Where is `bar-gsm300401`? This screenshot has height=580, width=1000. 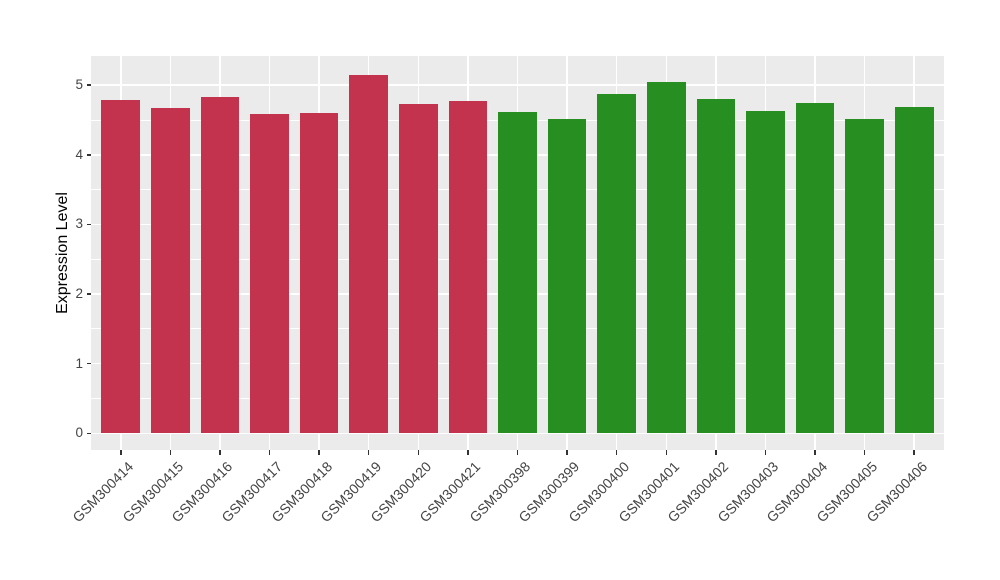 bar-gsm300401 is located at coordinates (666, 258).